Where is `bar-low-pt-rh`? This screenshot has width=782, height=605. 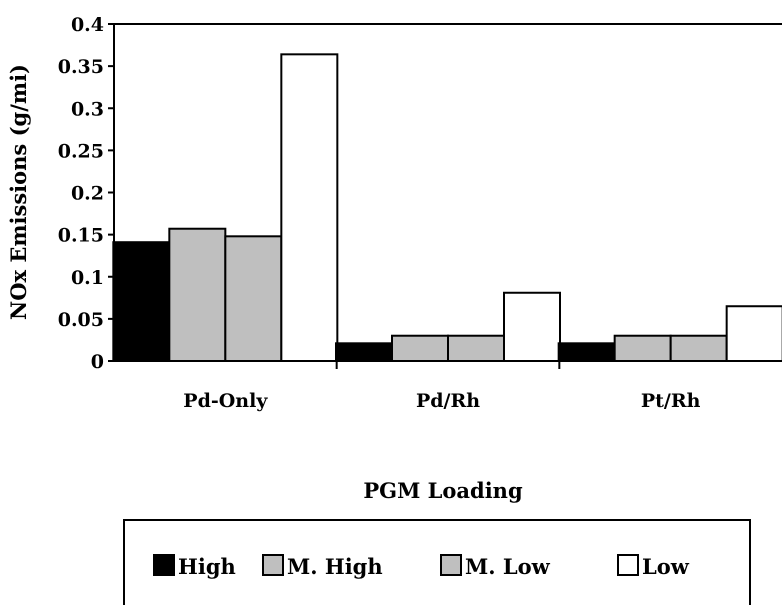 bar-low-pt-rh is located at coordinates (753, 333).